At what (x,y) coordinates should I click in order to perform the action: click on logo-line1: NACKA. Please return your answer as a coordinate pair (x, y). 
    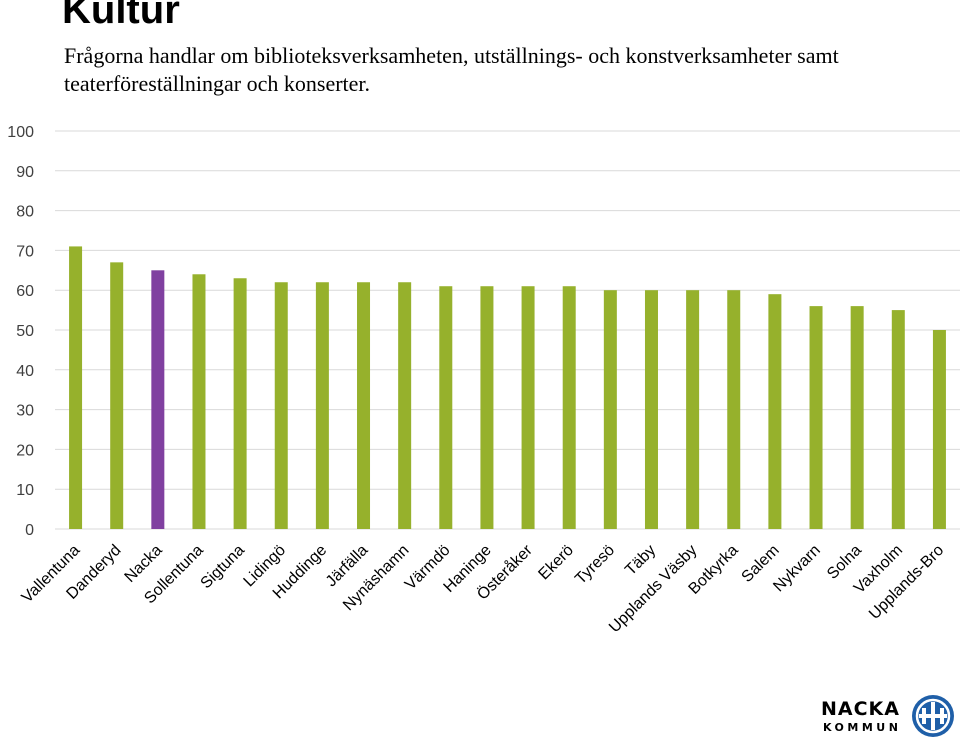
    Looking at the image, I should click on (860, 709).